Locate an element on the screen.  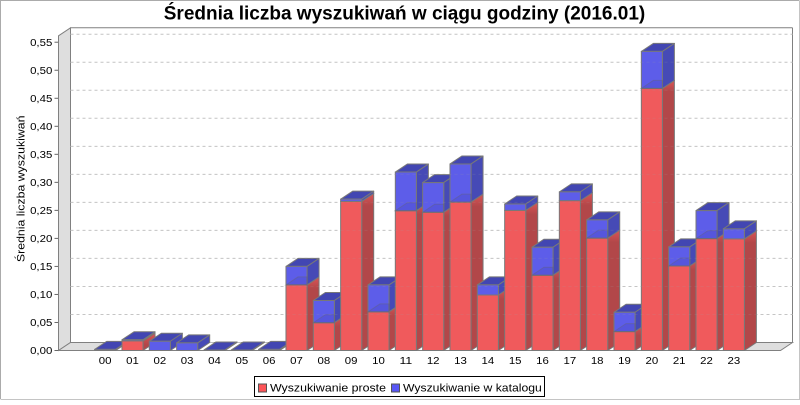
svg-text: 06 is located at coordinates (269, 361).